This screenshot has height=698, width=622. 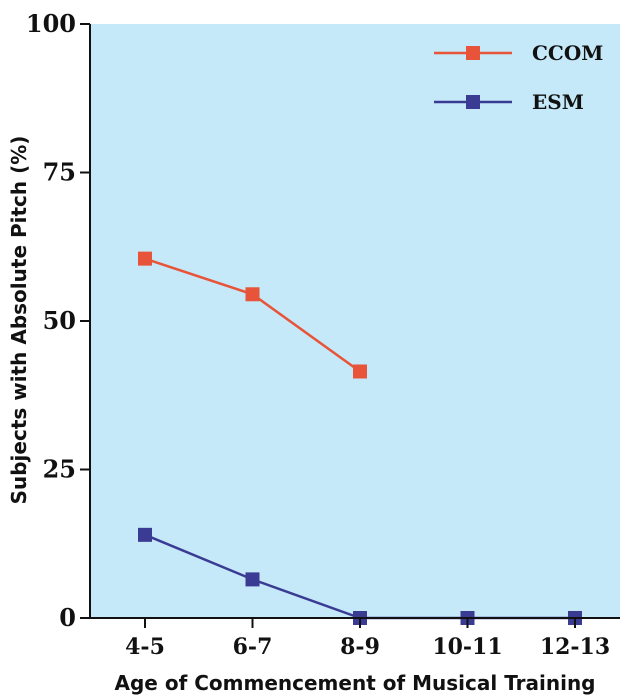 I want to click on legend-marker-esm, so click(x=473, y=102).